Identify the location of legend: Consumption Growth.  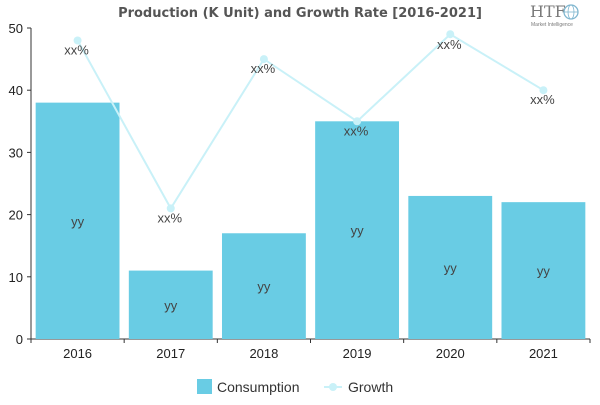
(295, 387).